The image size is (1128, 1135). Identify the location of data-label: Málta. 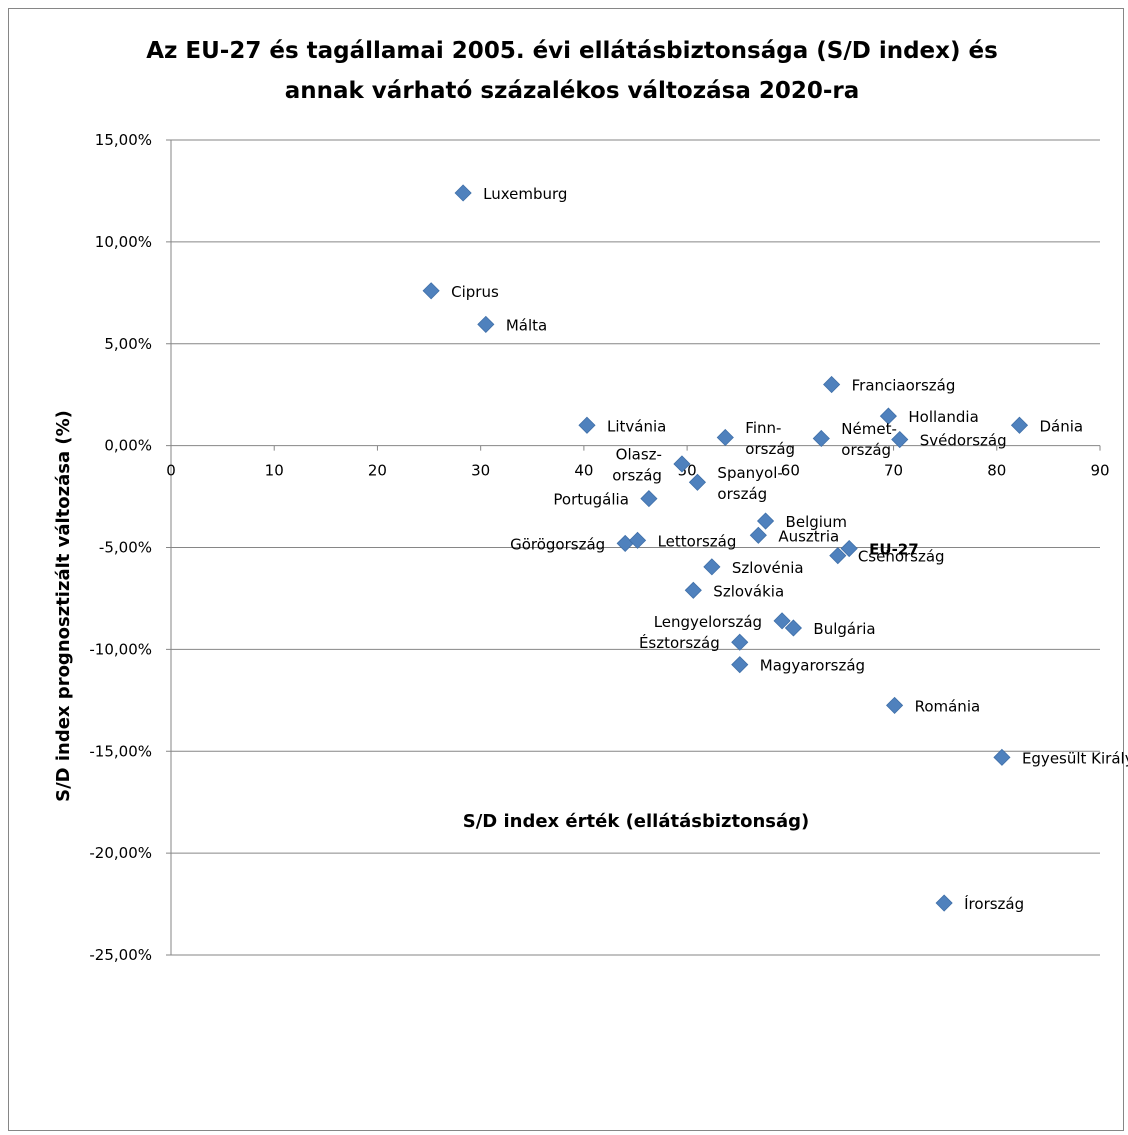
(526, 325).